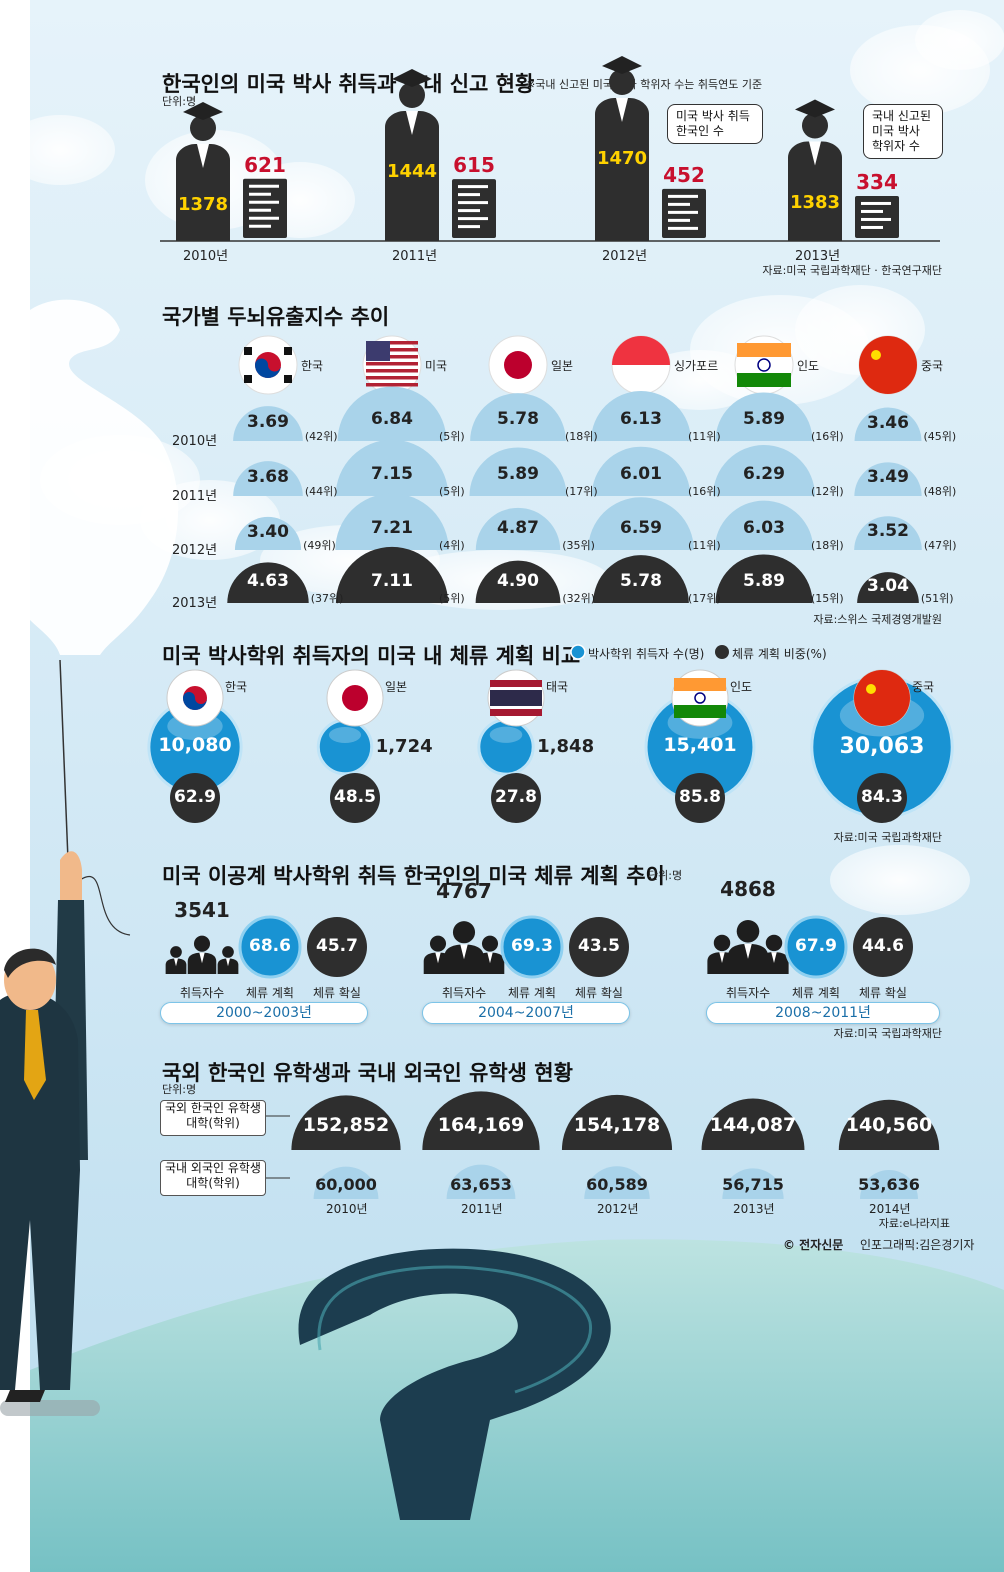 Image resolution: width=1004 pixels, height=1572 pixels. I want to click on callout-reported-count: 국내 신고된 미국 박사 학위자 수, so click(903, 131).